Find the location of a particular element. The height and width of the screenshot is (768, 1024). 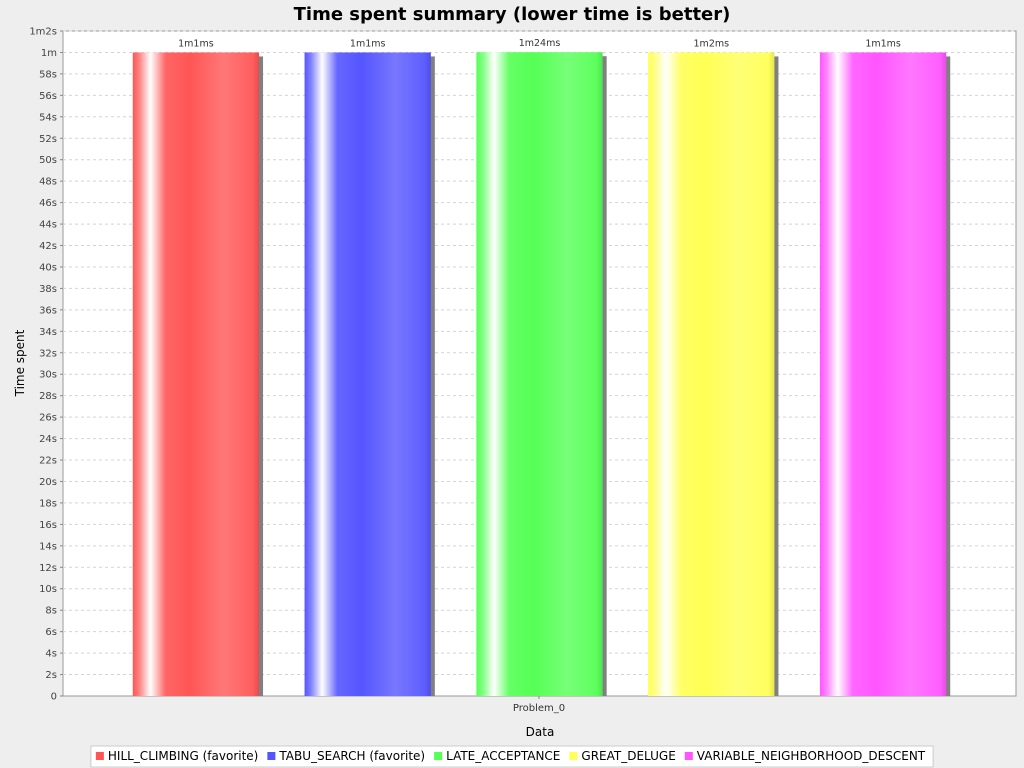

y-tick-label: 8s is located at coordinates (51, 611).